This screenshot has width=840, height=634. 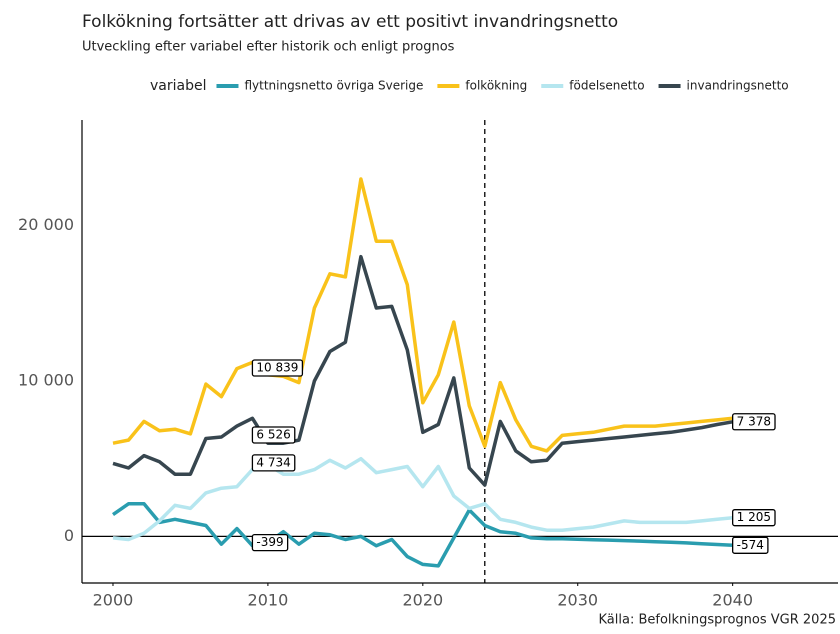 I want to click on data-label: 10 839, so click(x=277, y=368).